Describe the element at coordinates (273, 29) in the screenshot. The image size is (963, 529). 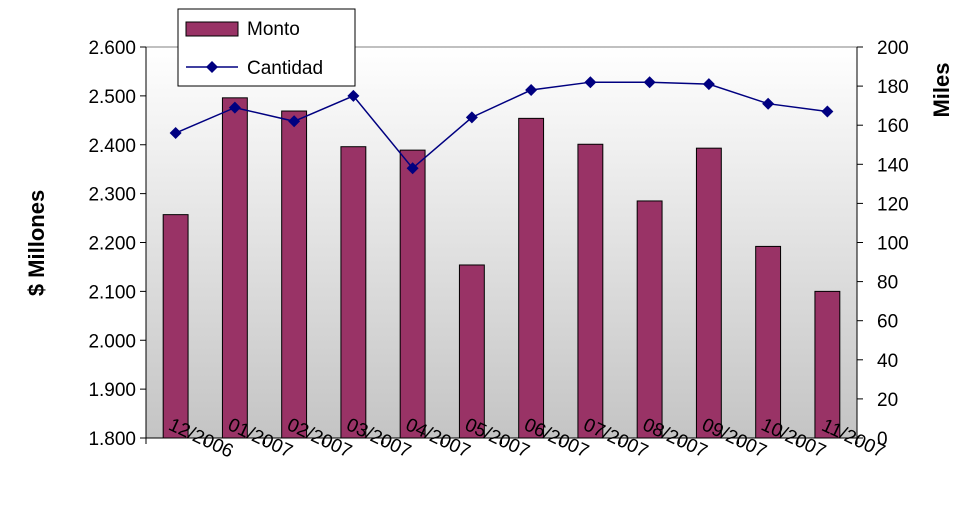
I see `legend-label-monto: Monto` at that location.